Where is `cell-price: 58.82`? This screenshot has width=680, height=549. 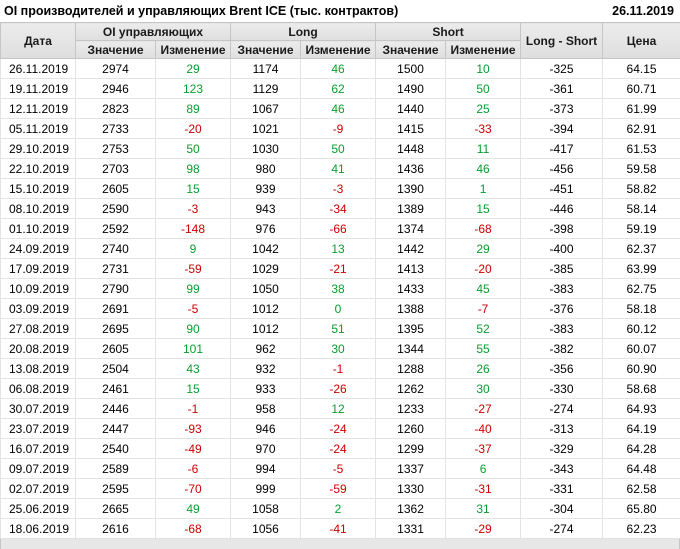 cell-price: 58.82 is located at coordinates (641, 189).